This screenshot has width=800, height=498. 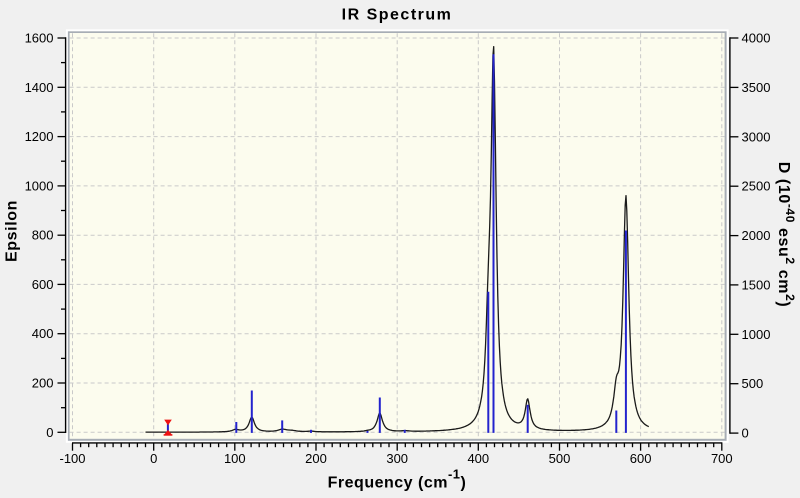 I want to click on svg-text: 1400, so click(x=39, y=87).